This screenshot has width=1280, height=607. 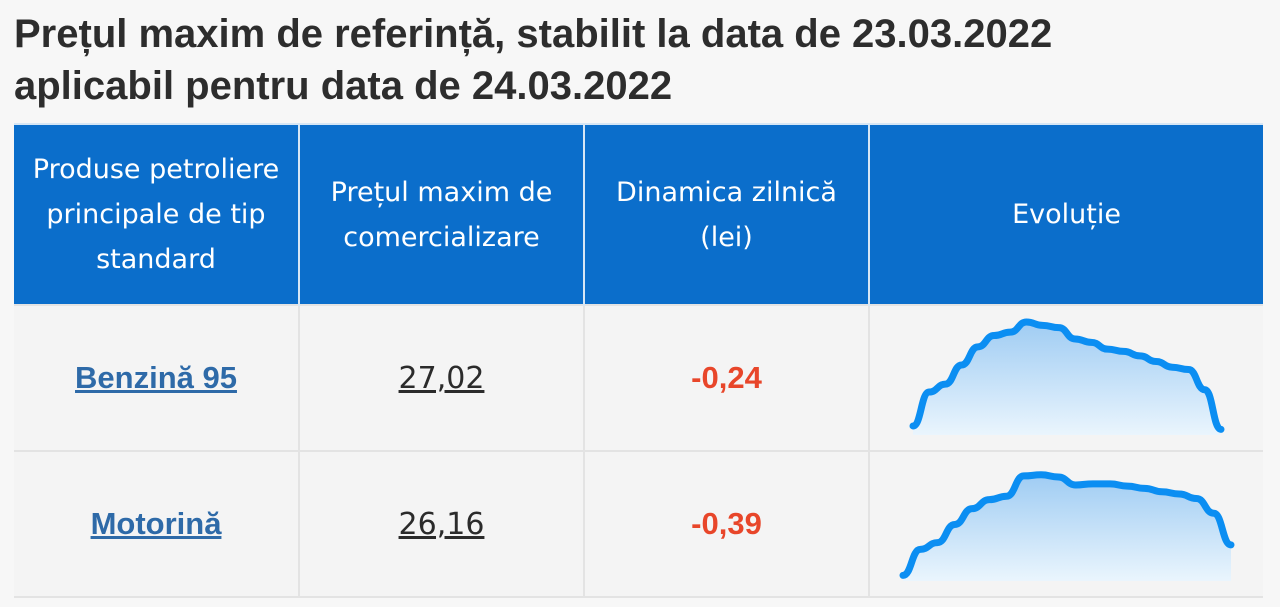 I want to click on product-link-benzina: Benzină 95, so click(x=156, y=377).